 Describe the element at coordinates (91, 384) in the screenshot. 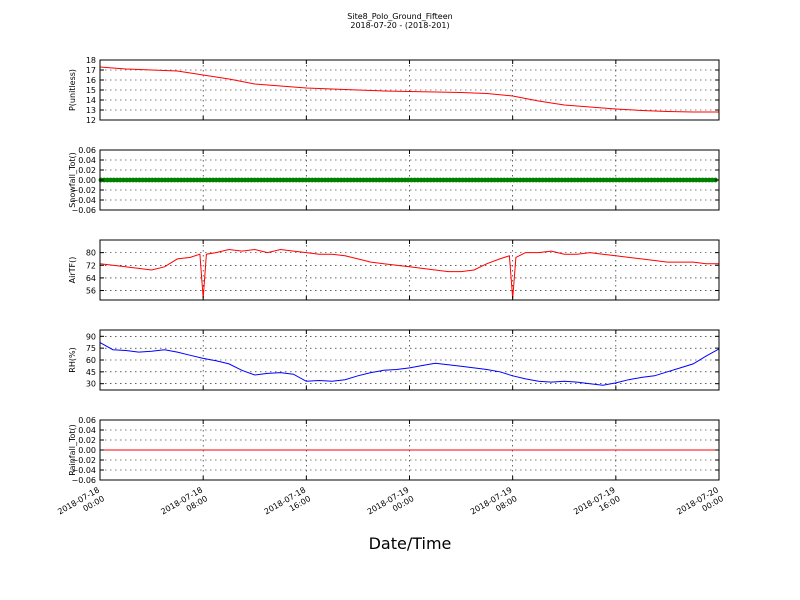

I see `y-tick-label: 30` at that location.